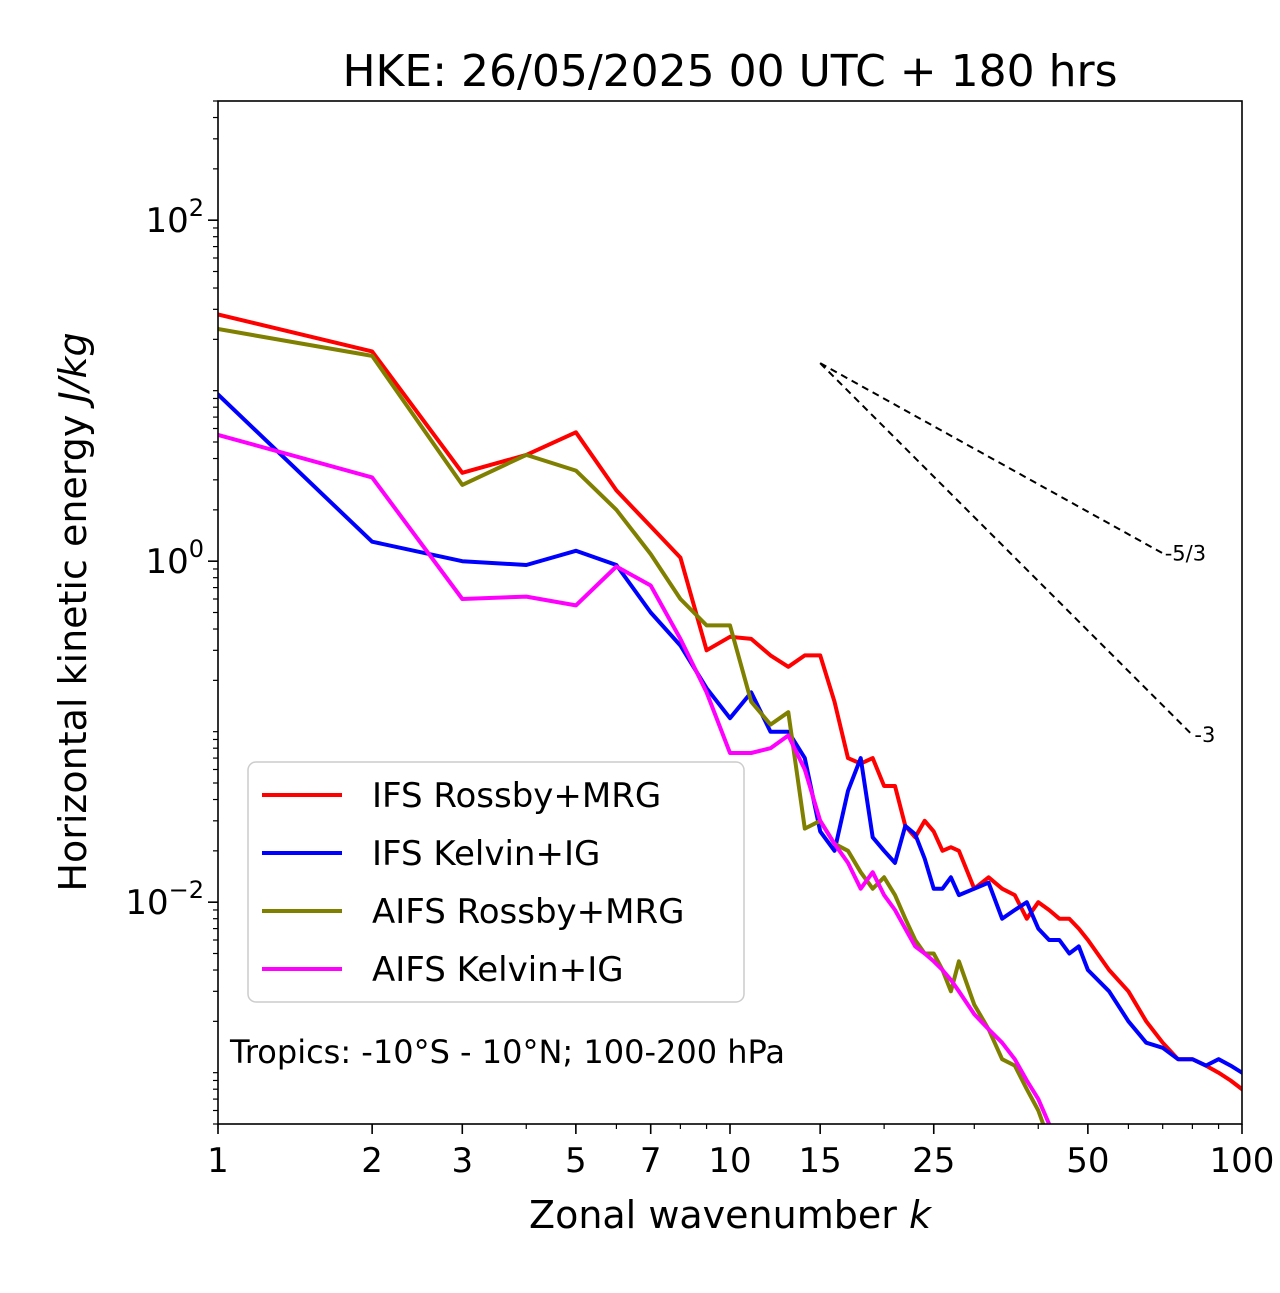 This screenshot has height=1293, width=1280. What do you see at coordinates (729, 1161) in the screenshot?
I see `x-tick-label: 10` at bounding box center [729, 1161].